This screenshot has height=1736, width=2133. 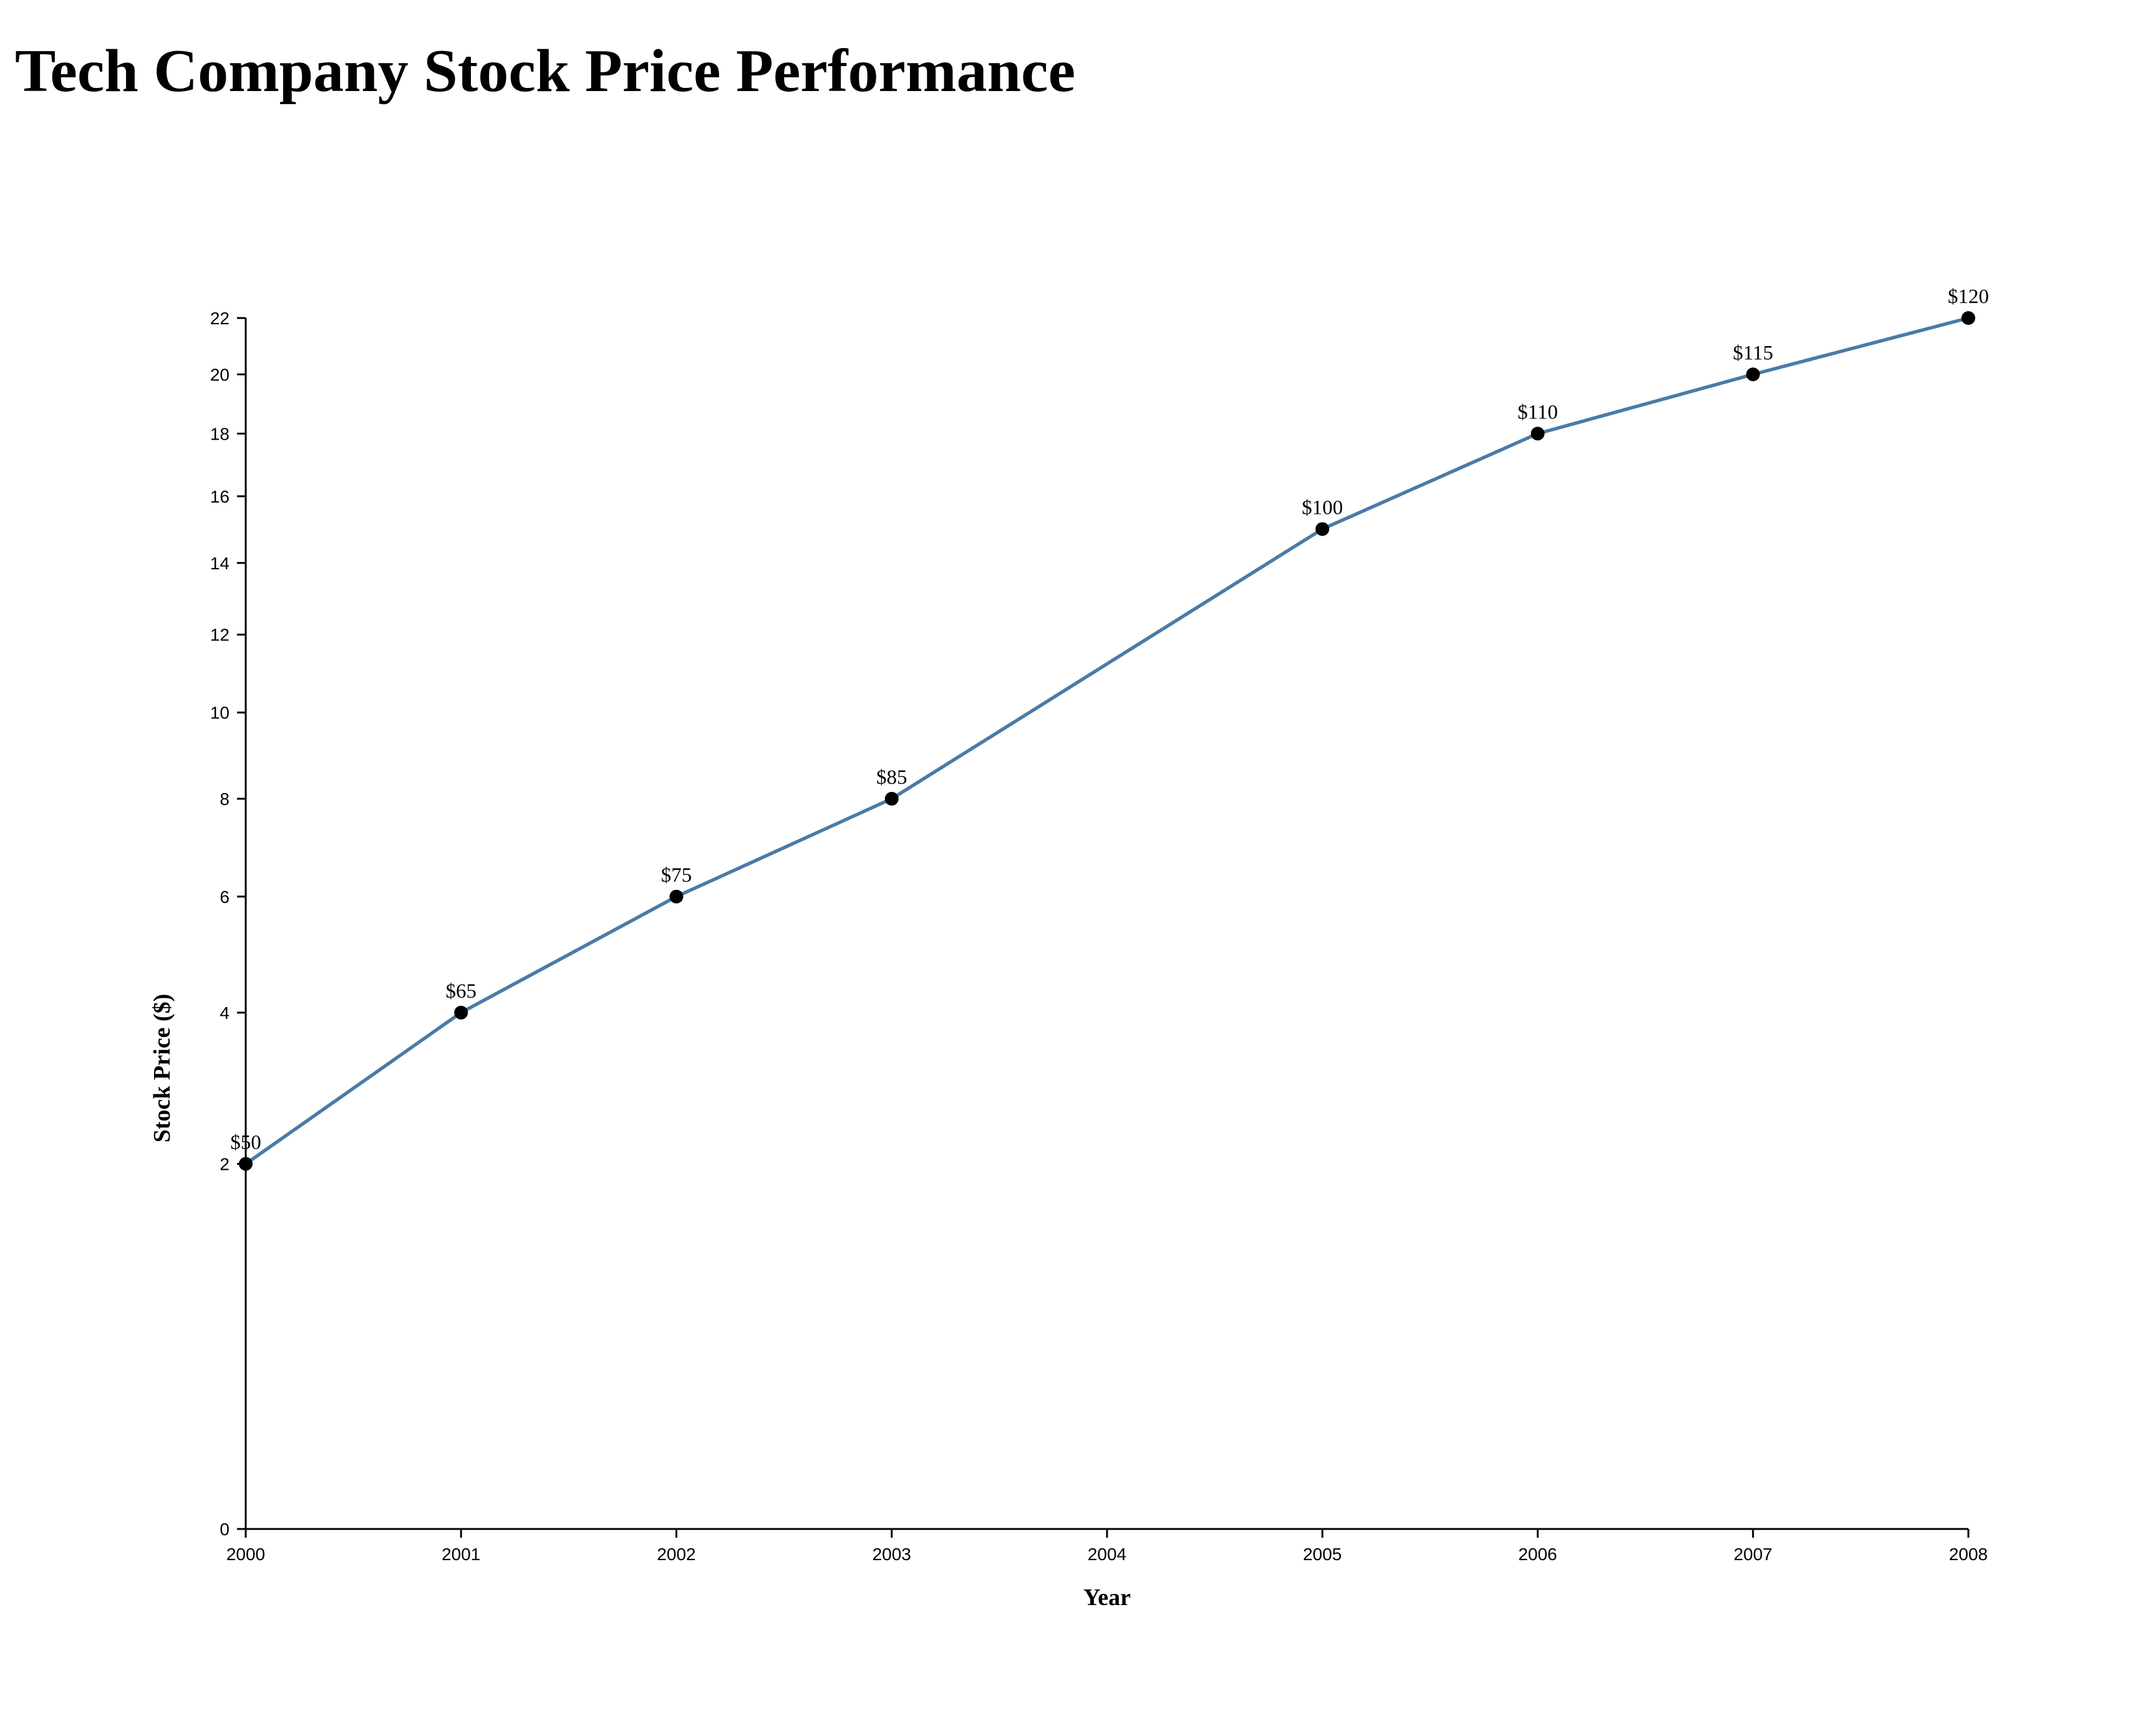 I want to click on y-tick-label: 20, so click(x=220, y=374).